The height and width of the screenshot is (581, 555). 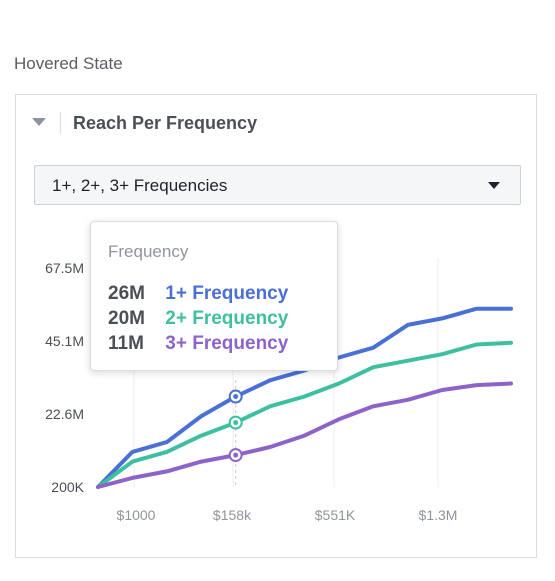 What do you see at coordinates (140, 185) in the screenshot?
I see `frequency-select-value: 1+, 2+, 3+ Frequencies` at bounding box center [140, 185].